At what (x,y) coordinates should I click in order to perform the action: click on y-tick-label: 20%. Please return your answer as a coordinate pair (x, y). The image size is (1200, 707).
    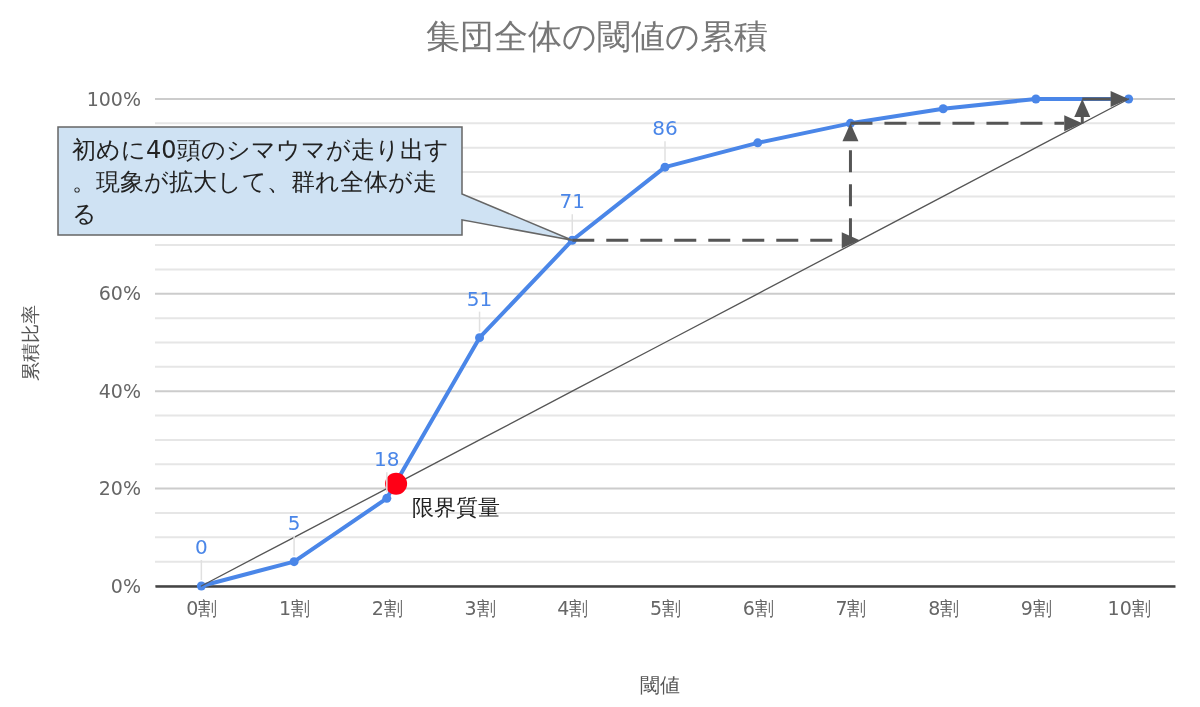
    Looking at the image, I should click on (119, 488).